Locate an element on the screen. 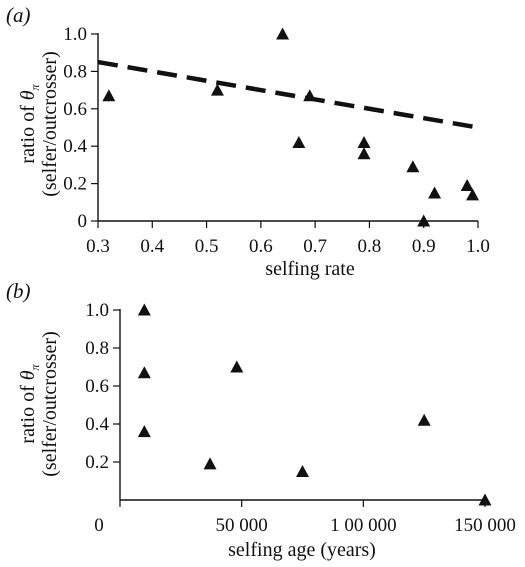 Image resolution: width=525 pixels, height=567 pixels. panel-b-x-tick-label: 50 000 is located at coordinates (242, 525).